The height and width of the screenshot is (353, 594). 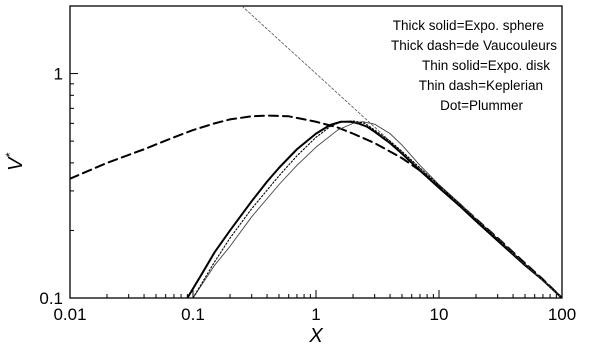 What do you see at coordinates (315, 336) in the screenshot?
I see `x-axis-label: X` at bounding box center [315, 336].